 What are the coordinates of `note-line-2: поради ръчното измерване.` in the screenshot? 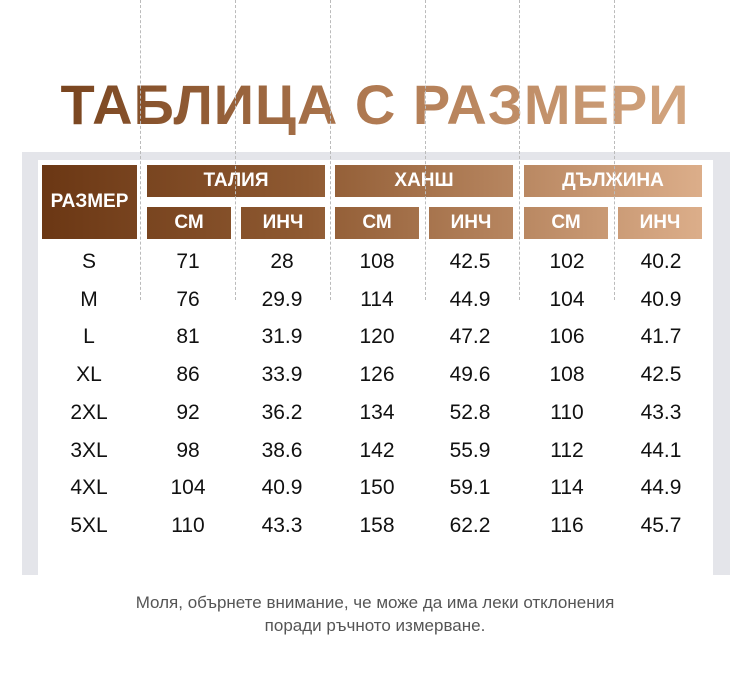 It's located at (375, 625).